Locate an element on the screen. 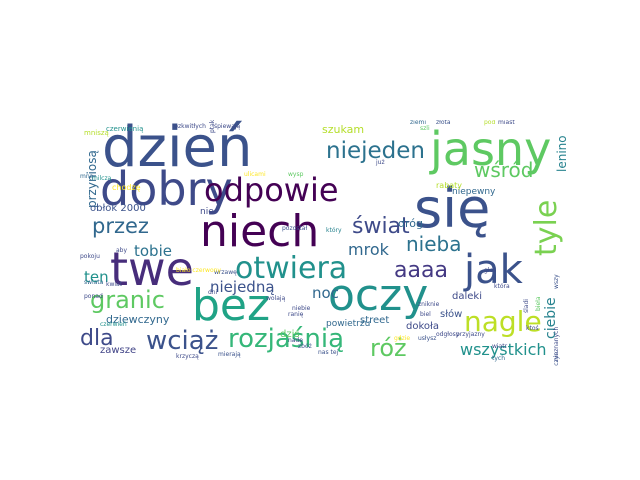 The width and height of the screenshot is (640, 480). word-dzis: dziś is located at coordinates (290, 334).